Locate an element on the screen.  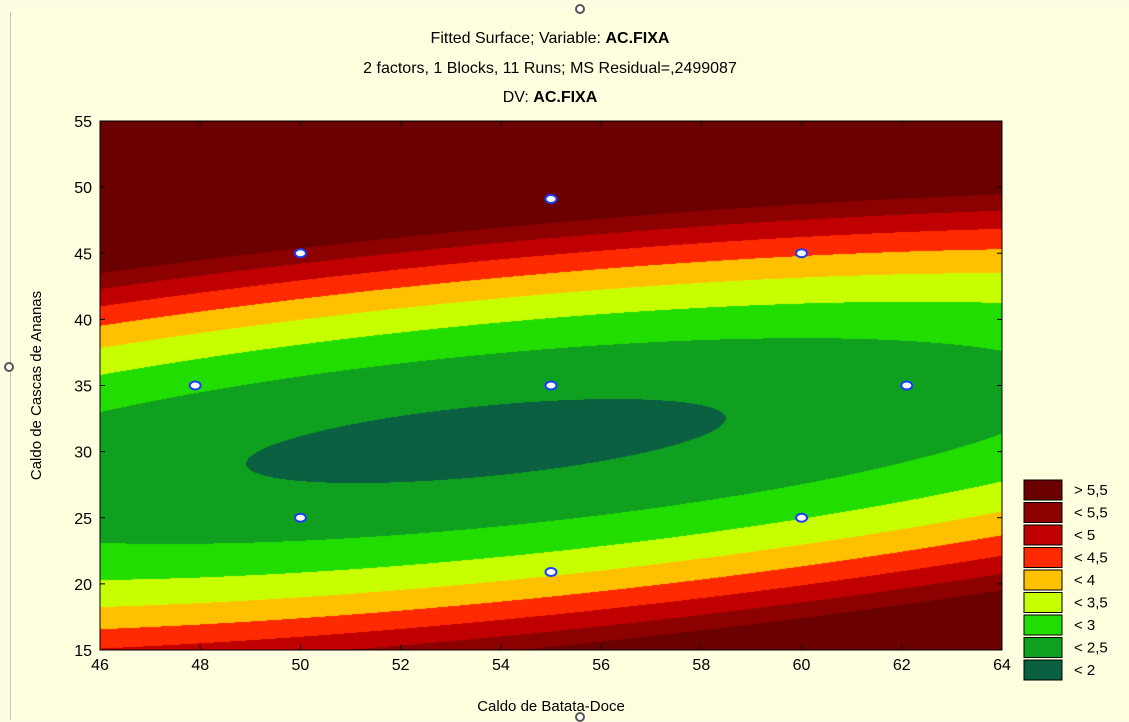
chart-dv-line: DV: AC.FIXA is located at coordinates (550, 98).